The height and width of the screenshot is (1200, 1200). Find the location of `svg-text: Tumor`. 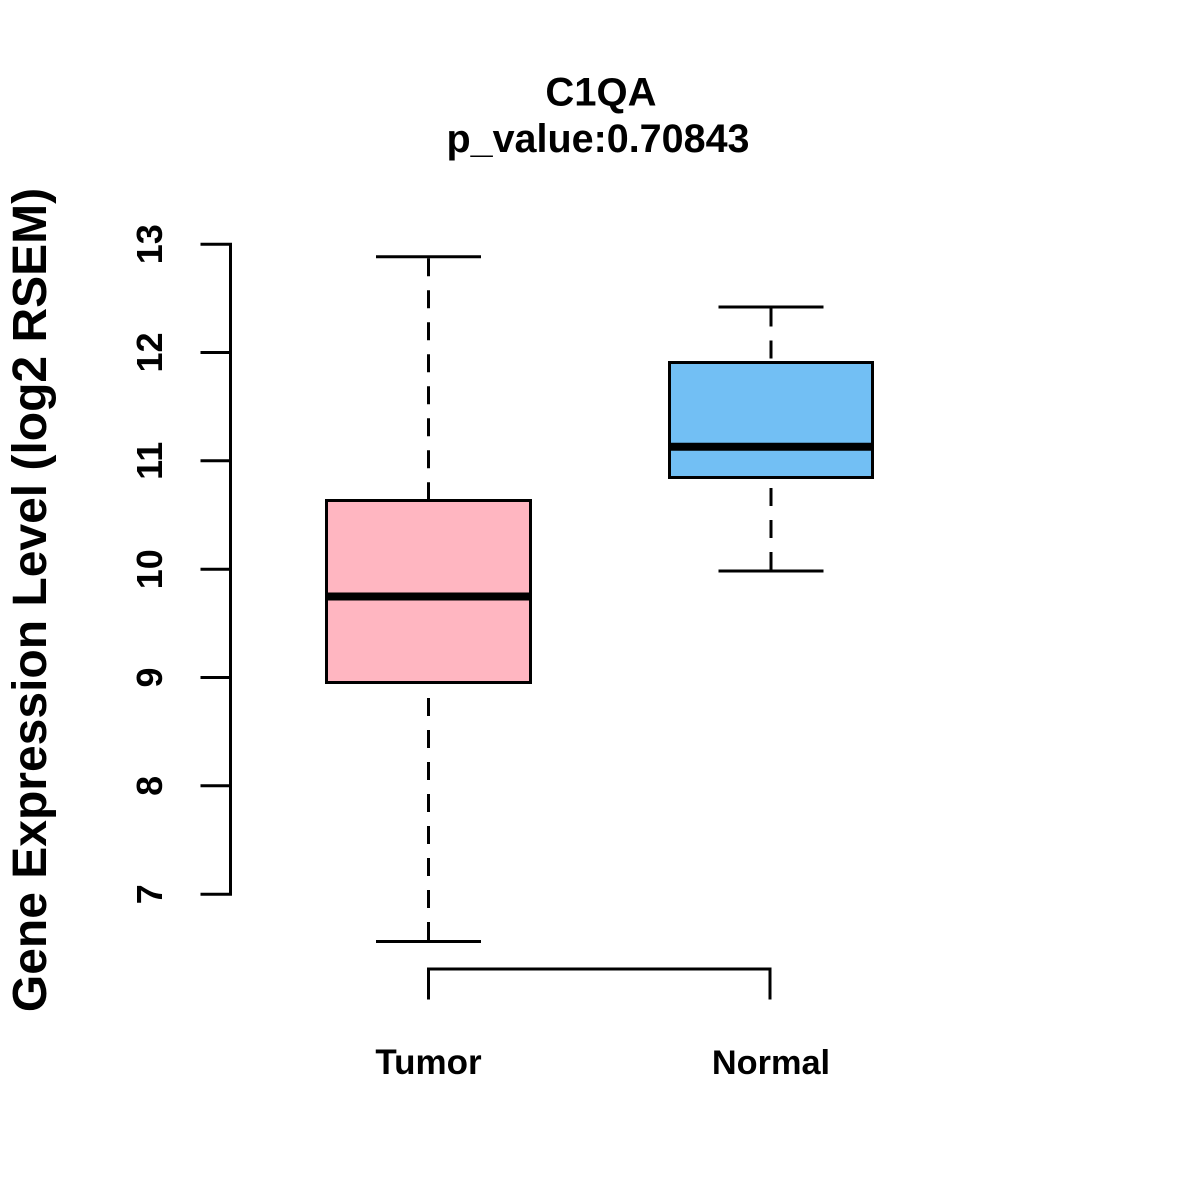

svg-text: Tumor is located at coordinates (428, 1062).